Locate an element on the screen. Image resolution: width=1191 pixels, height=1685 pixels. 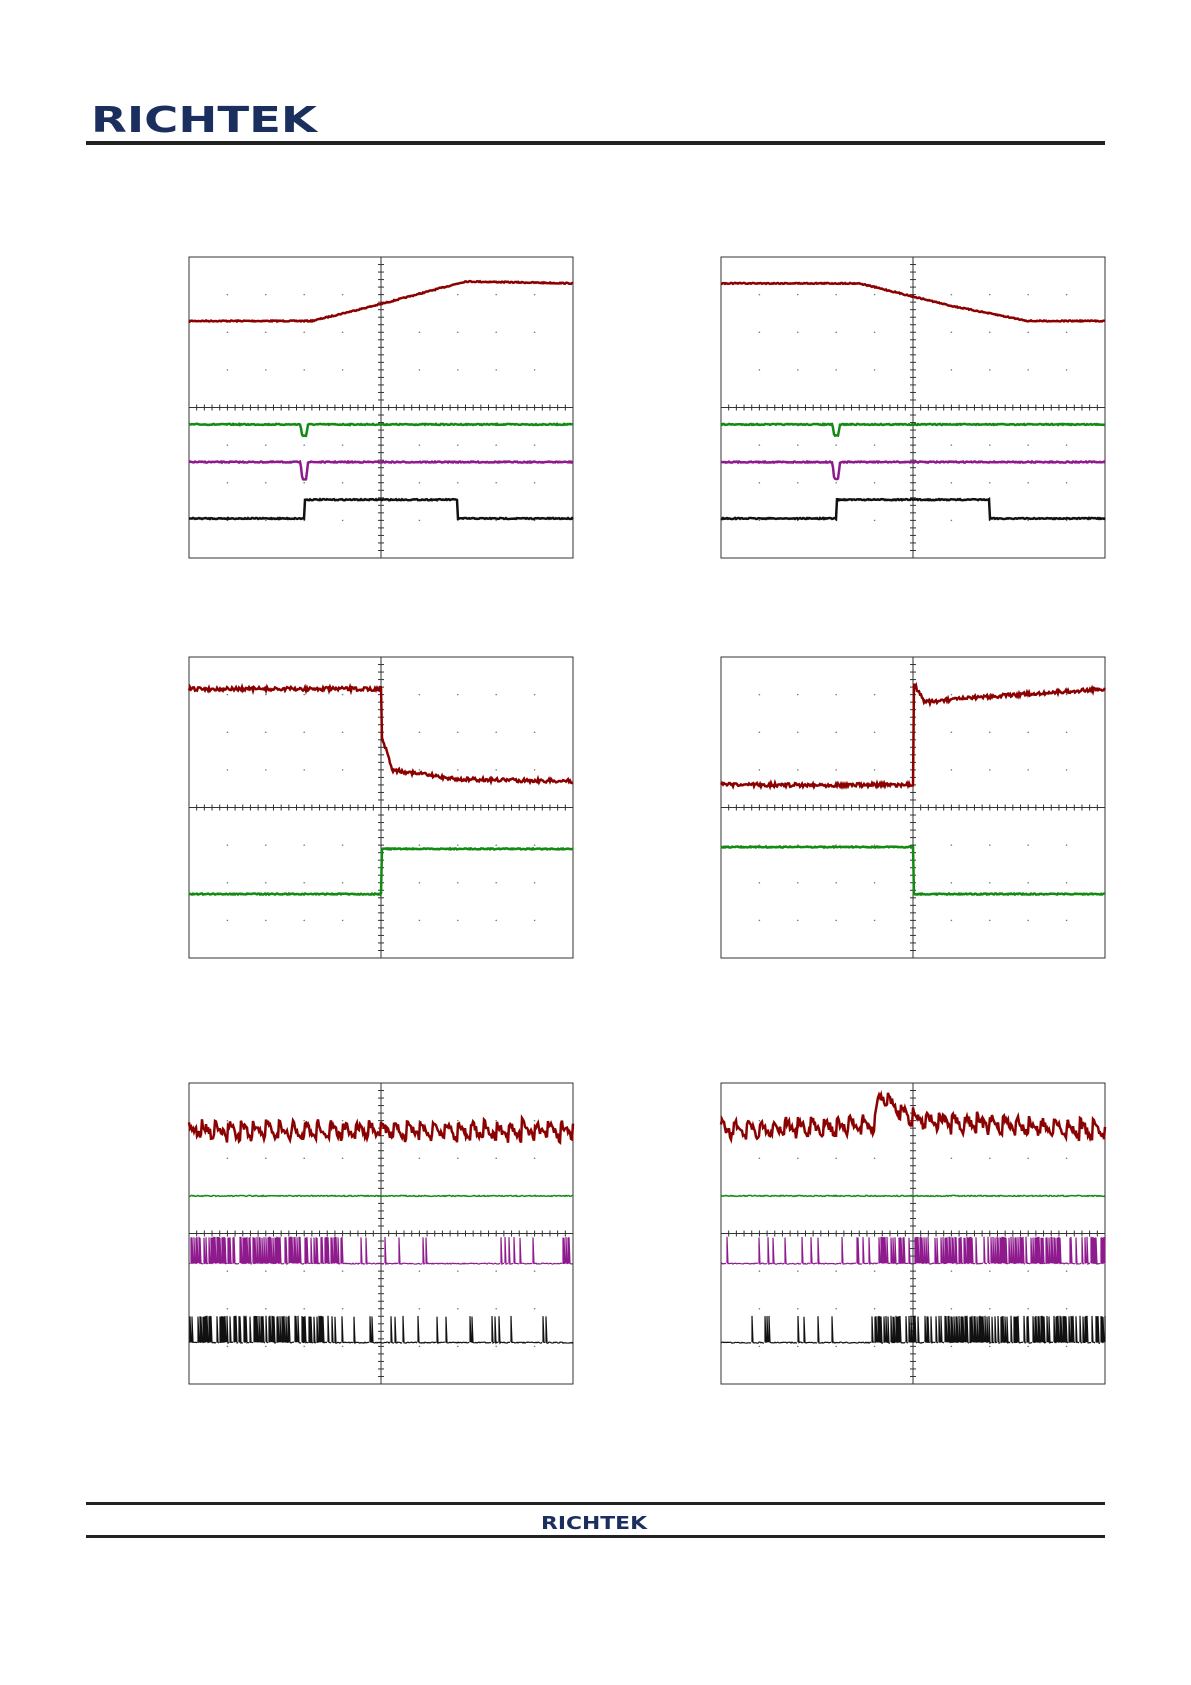
footer-rule-top is located at coordinates (595, 1503).